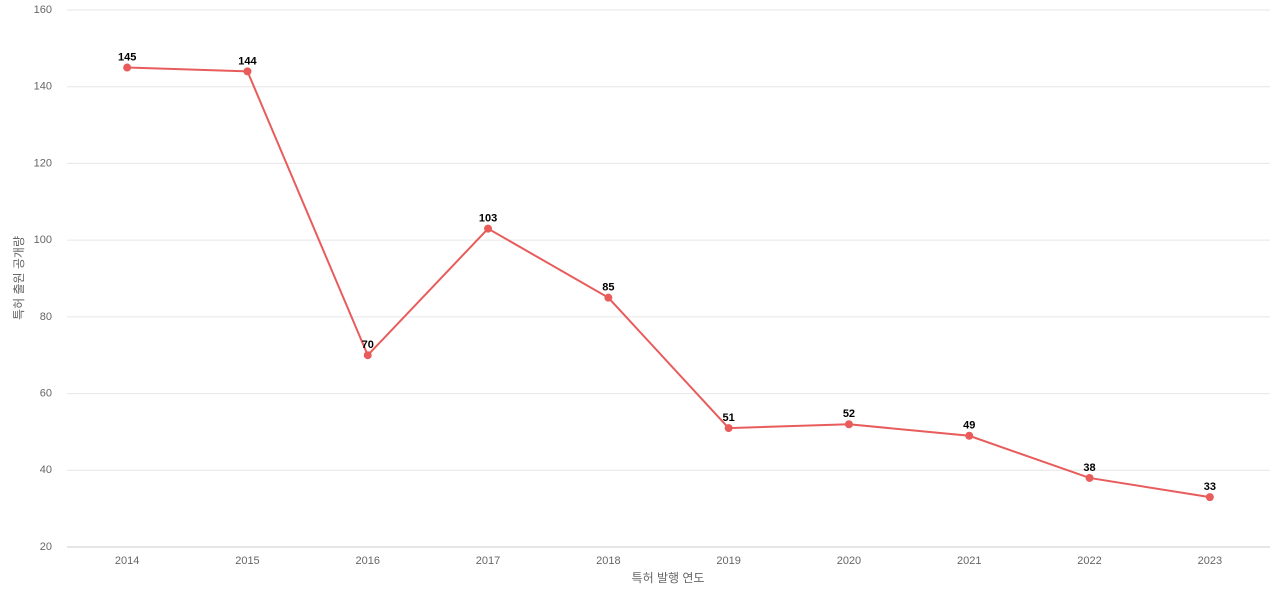  I want to click on x-tick-label: 2018, so click(608, 561).